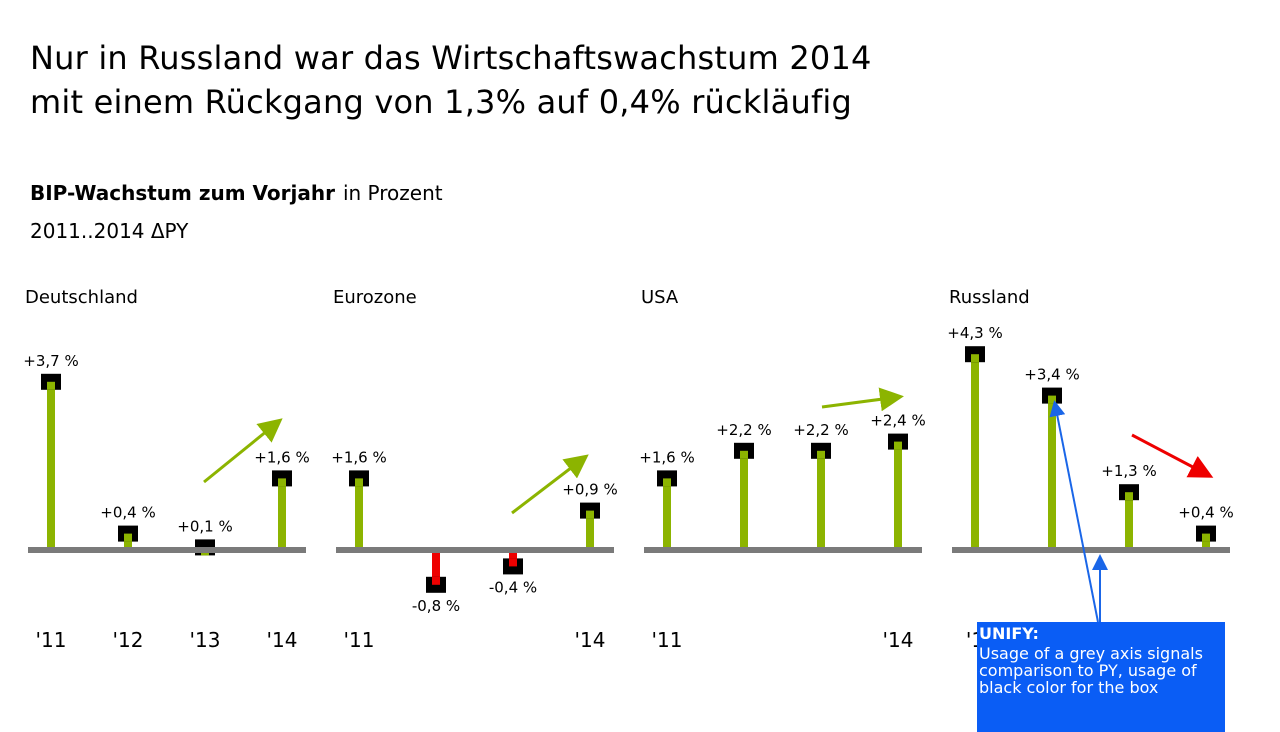 Image resolution: width=1280 pixels, height=732 pixels. I want to click on value-label-2-3: +2,4 %, so click(897, 421).